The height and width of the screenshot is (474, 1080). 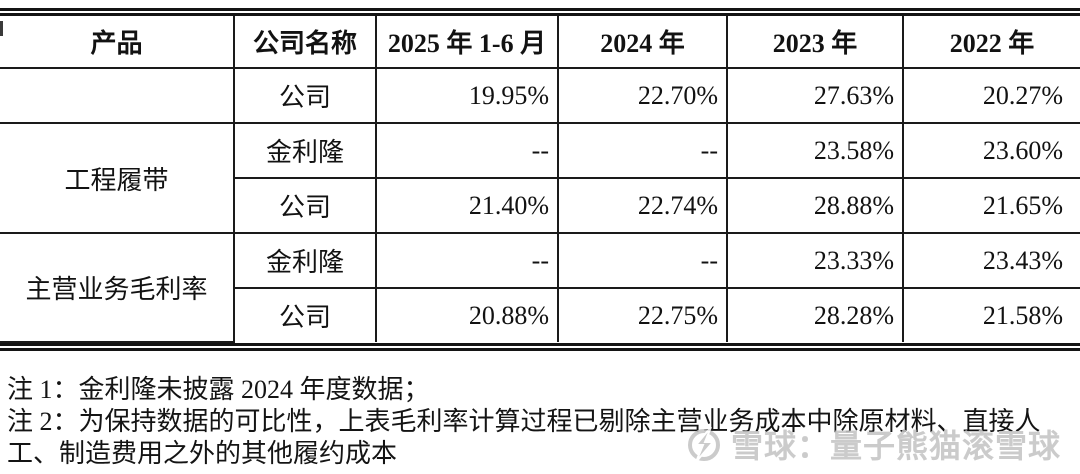 What do you see at coordinates (117, 178) in the screenshot?
I see `product-cell-engineering-track: 工程履带` at bounding box center [117, 178].